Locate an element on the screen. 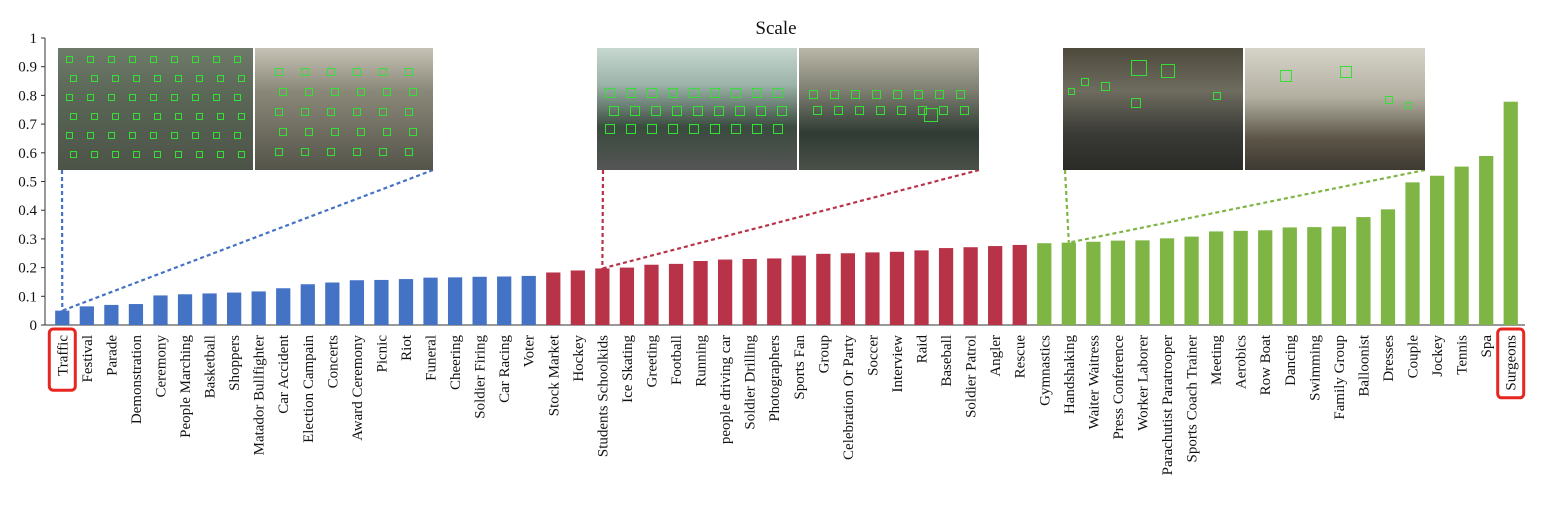 This screenshot has height=517, width=1553. highlight-box-surgeons is located at coordinates (1511, 363).